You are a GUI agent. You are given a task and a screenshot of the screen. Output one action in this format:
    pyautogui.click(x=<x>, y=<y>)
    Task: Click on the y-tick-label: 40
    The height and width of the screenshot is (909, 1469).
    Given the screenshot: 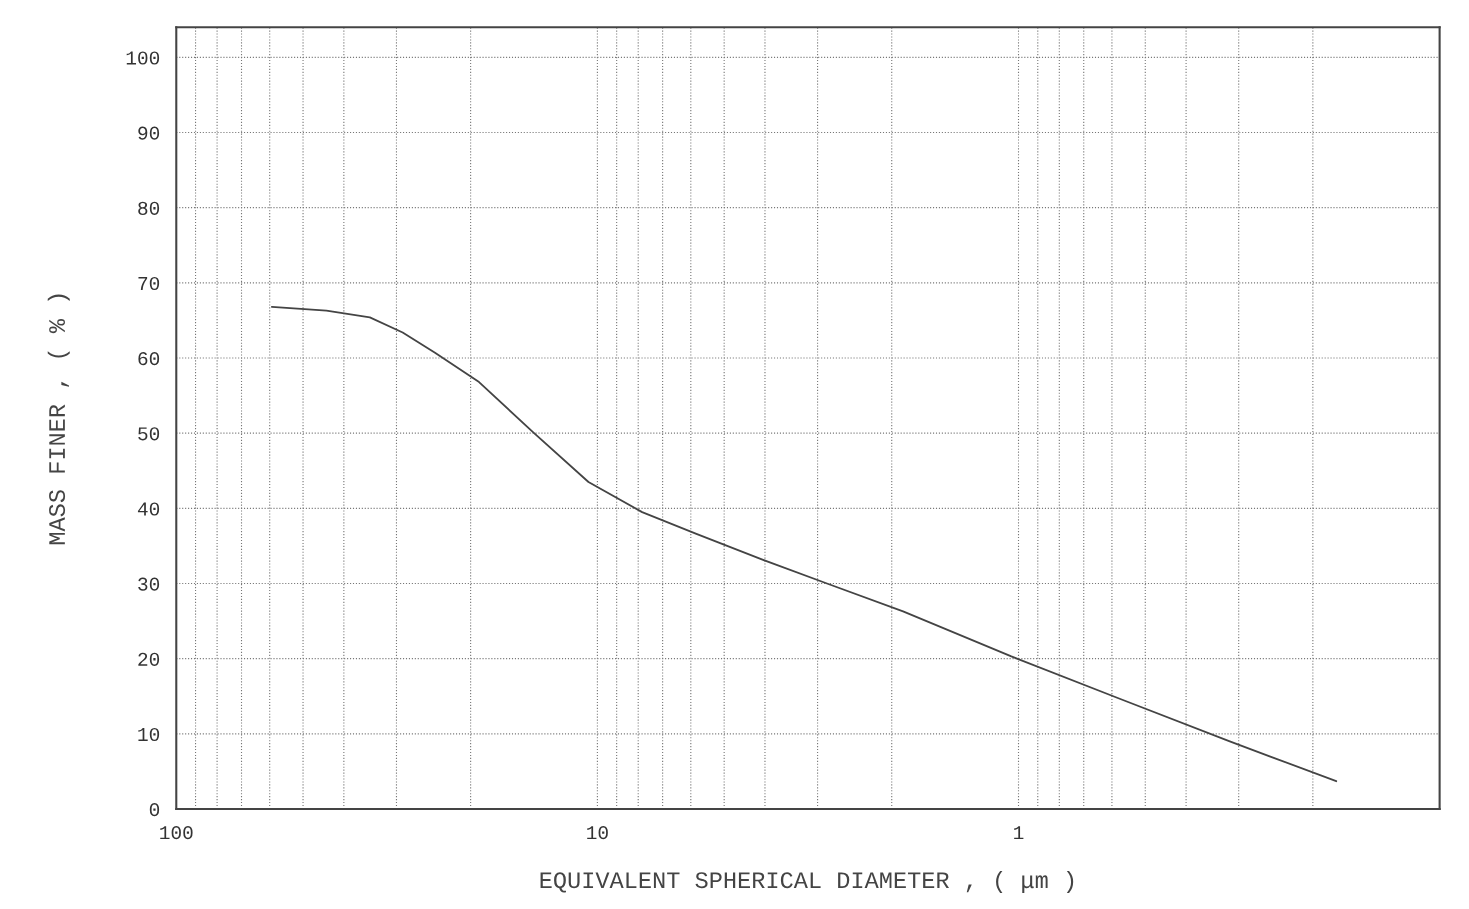 What is the action you would take?
    pyautogui.click(x=148, y=509)
    